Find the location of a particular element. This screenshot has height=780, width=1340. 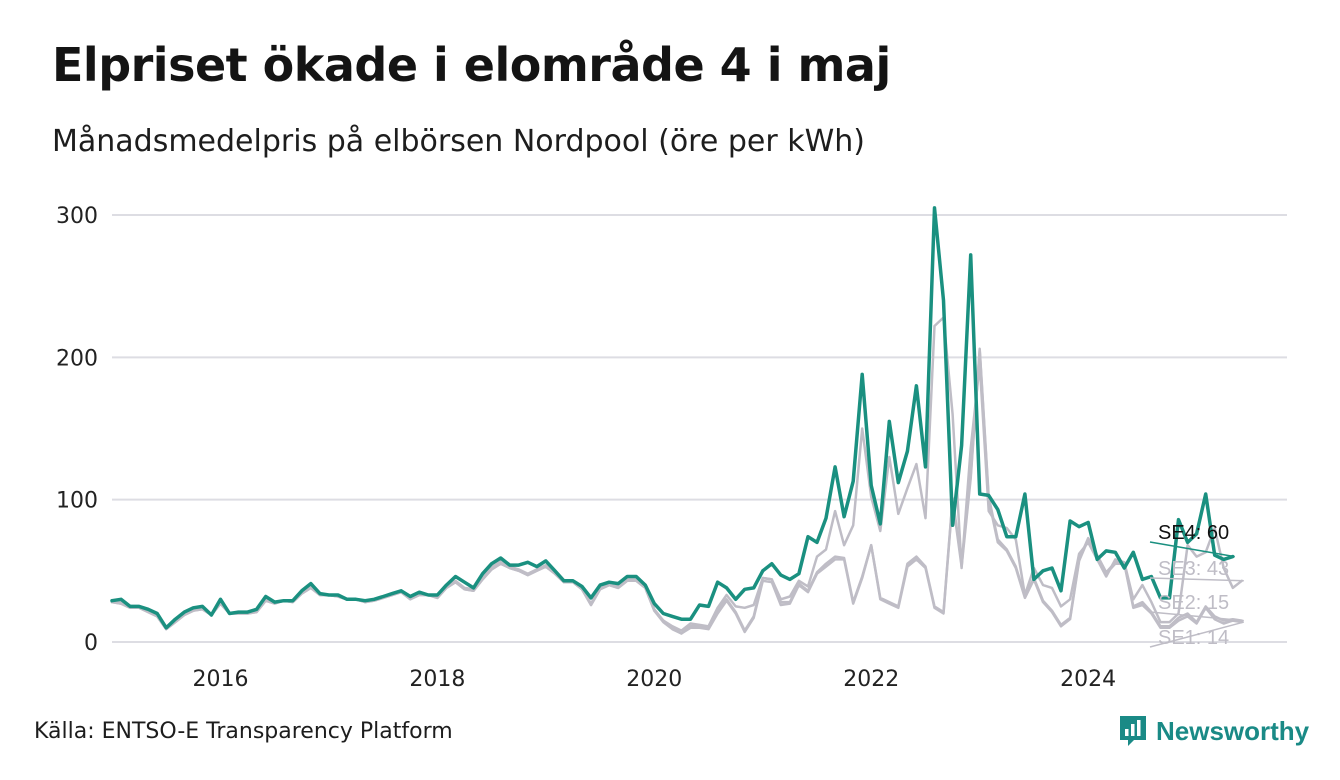

x-tick-label: 2016 is located at coordinates (220, 679).